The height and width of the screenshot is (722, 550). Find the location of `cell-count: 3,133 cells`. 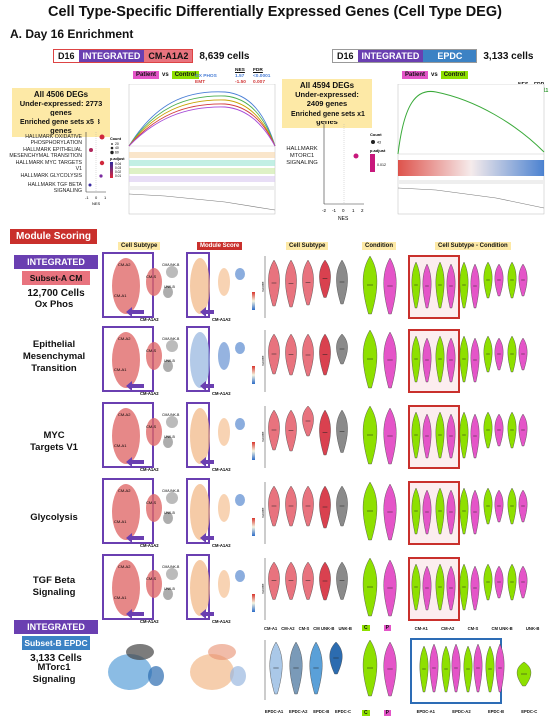

cell-count: 3,133 cells is located at coordinates (508, 56).